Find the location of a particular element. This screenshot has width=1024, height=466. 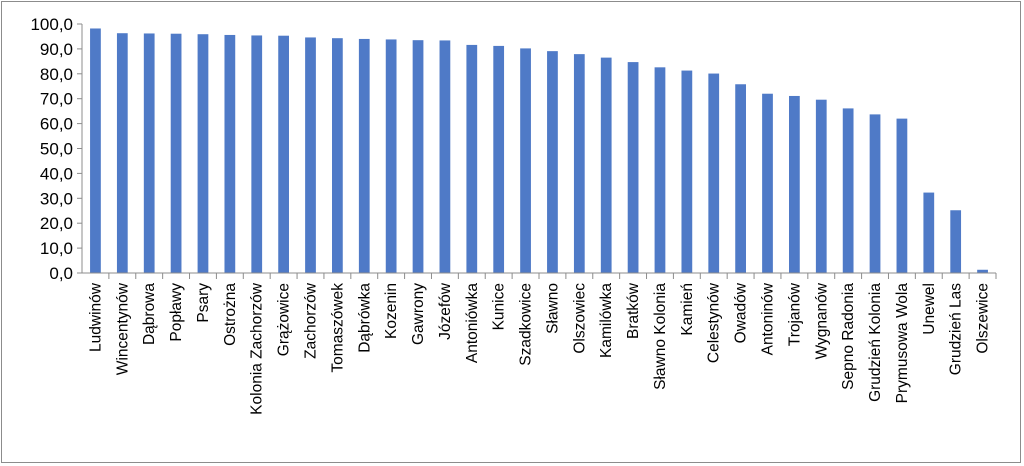

x-tick-label: Wincentynów is located at coordinates (122, 328).